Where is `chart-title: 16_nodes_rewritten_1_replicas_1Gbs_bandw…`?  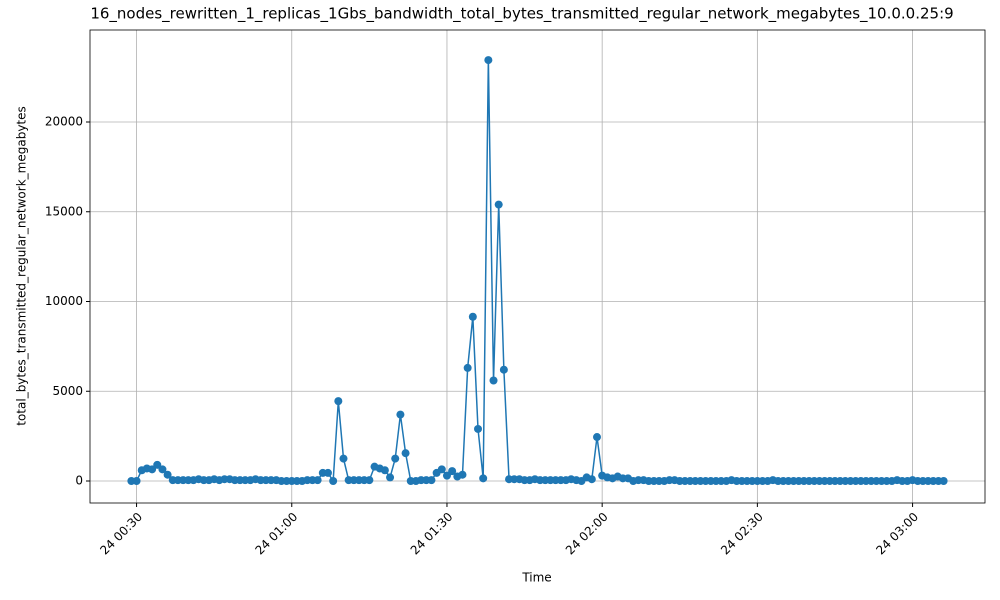 chart-title: 16_nodes_rewritten_1_replicas_1Gbs_bandw… is located at coordinates (521, 14).